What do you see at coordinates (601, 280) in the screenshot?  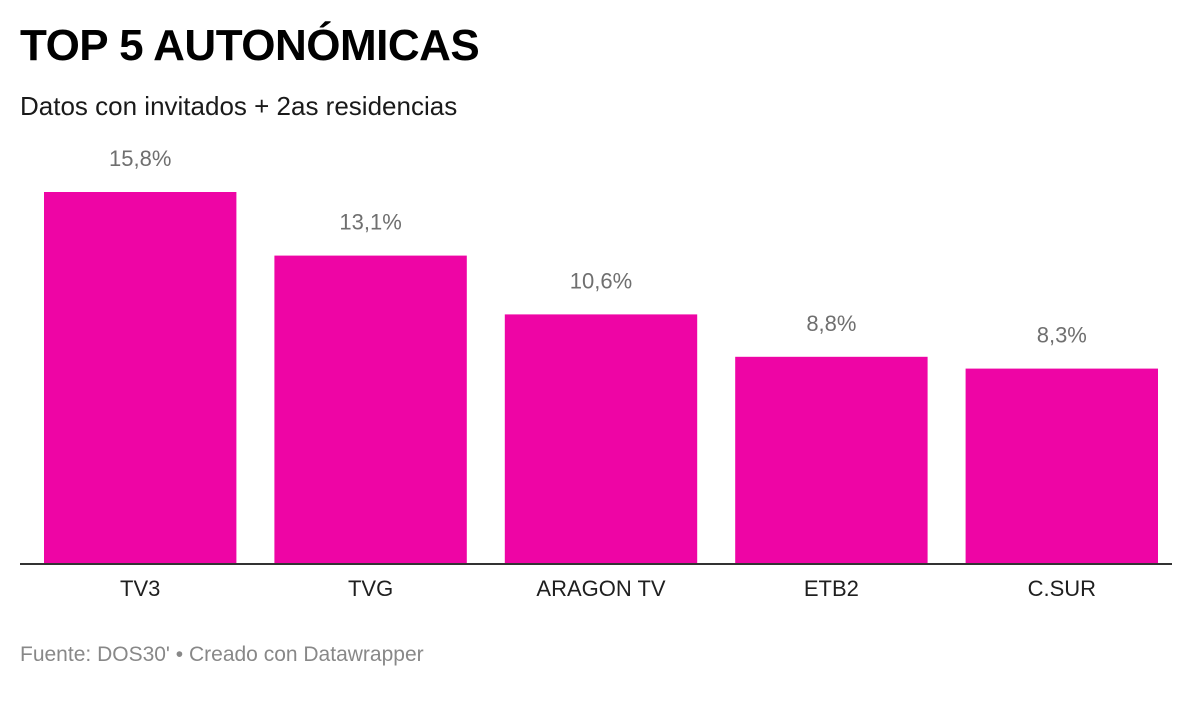 I see `value-label: 10,6%` at bounding box center [601, 280].